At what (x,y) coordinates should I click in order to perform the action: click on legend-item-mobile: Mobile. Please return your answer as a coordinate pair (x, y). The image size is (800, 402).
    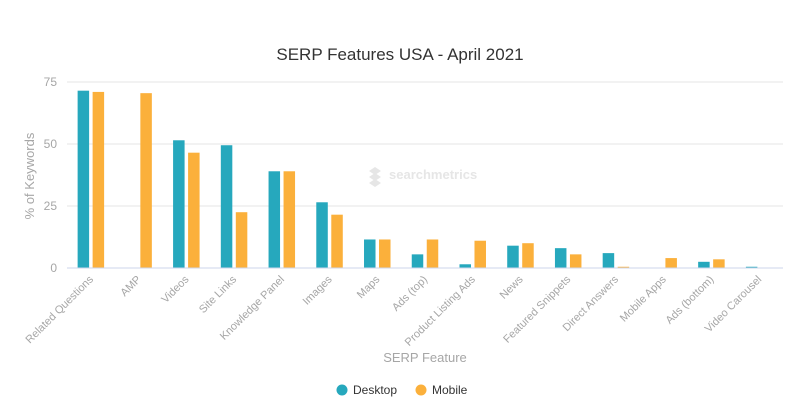
    Looking at the image, I should click on (441, 390).